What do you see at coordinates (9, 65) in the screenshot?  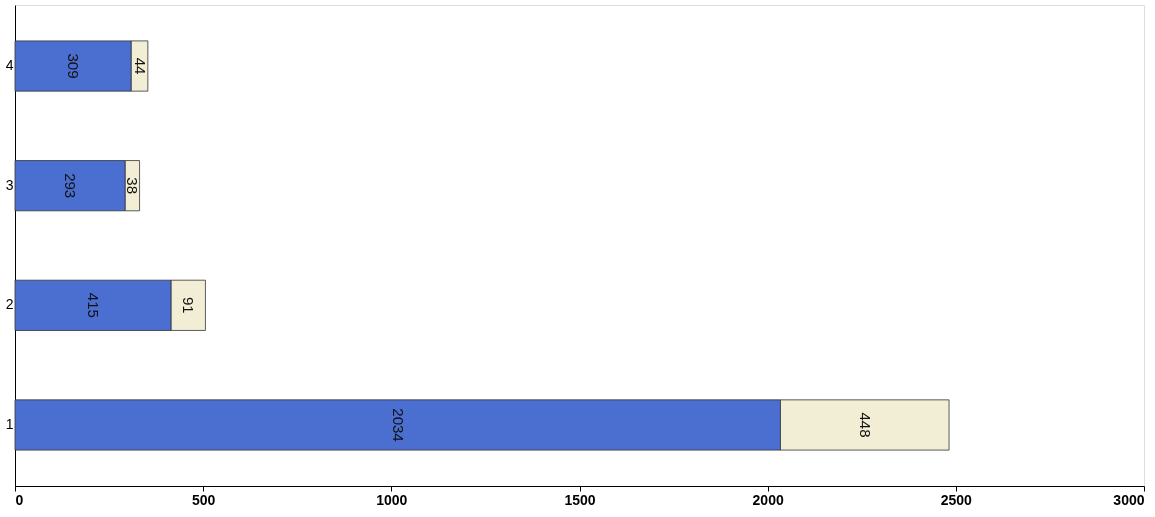 I see `y-tick-label: 4` at bounding box center [9, 65].